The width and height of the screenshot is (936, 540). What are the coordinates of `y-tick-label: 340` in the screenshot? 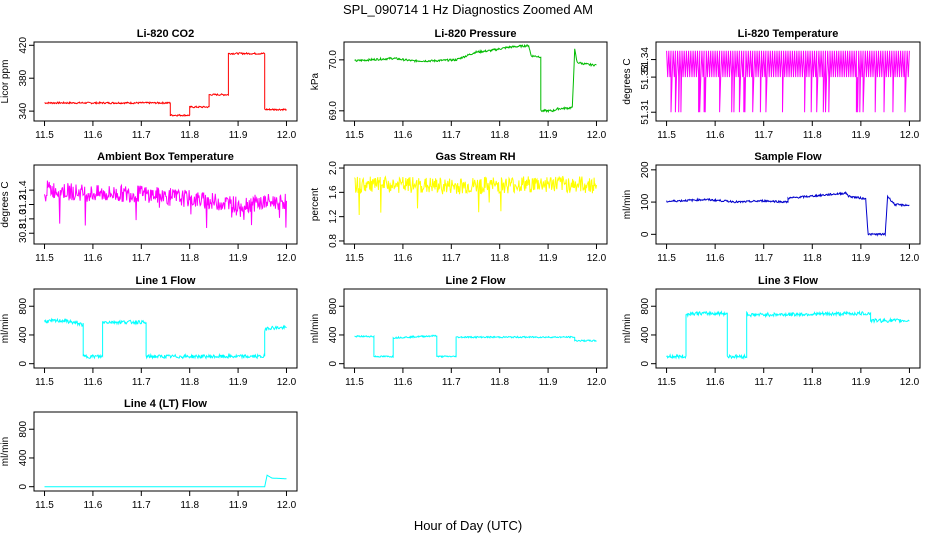 It's located at (23, 110).